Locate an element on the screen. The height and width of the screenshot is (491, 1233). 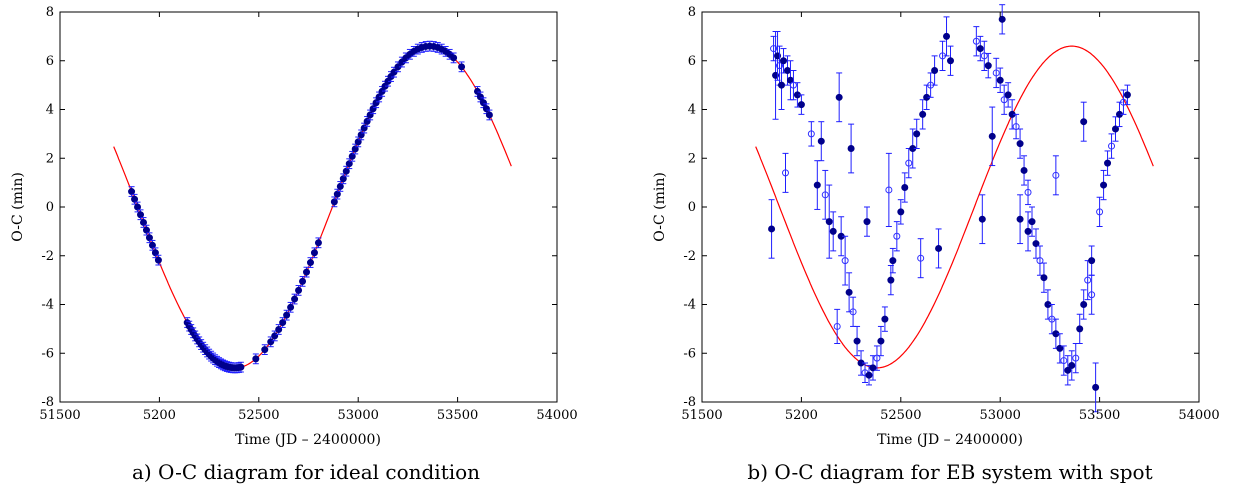
x-tick-label: 54000 is located at coordinates (556, 415).